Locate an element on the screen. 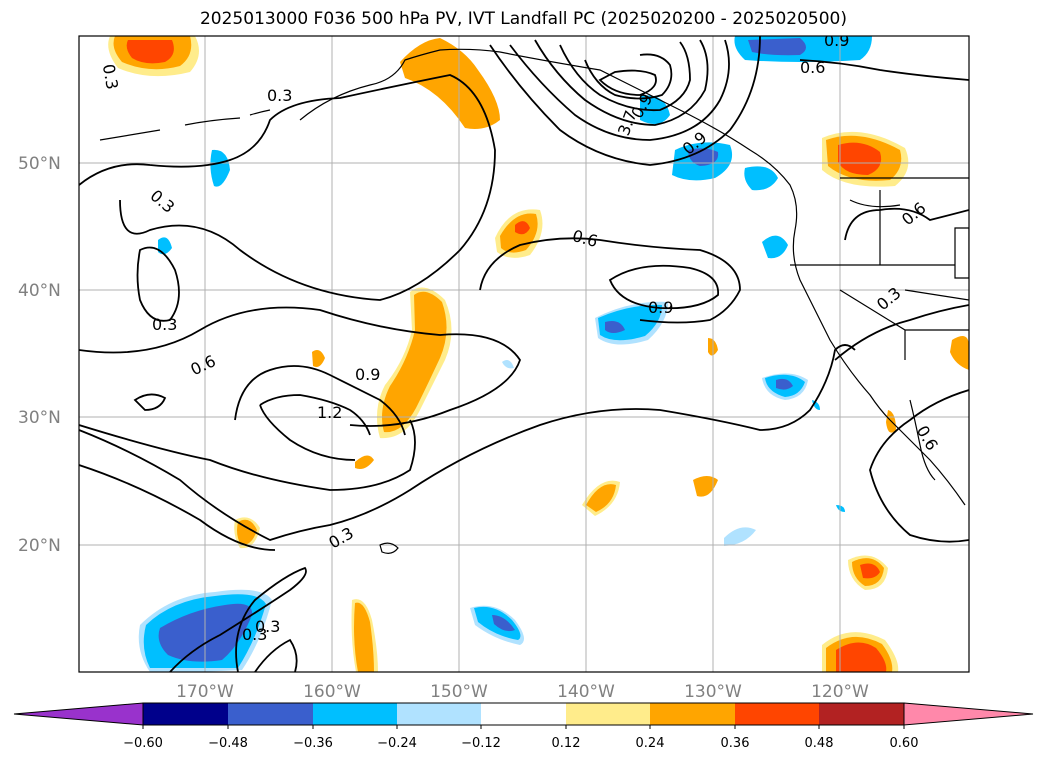 The height and width of the screenshot is (765, 1047). colorbar-tick-label: −0.48 is located at coordinates (228, 743).